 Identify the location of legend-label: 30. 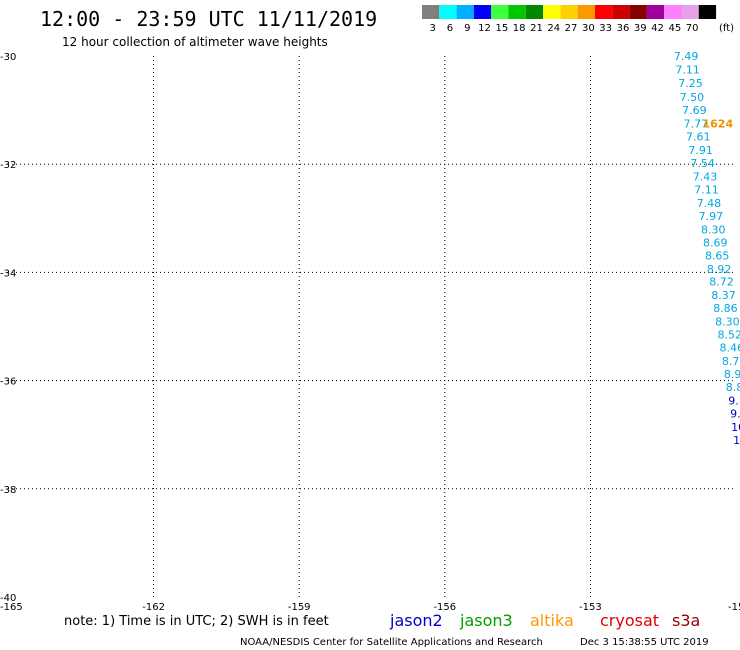
(588, 28).